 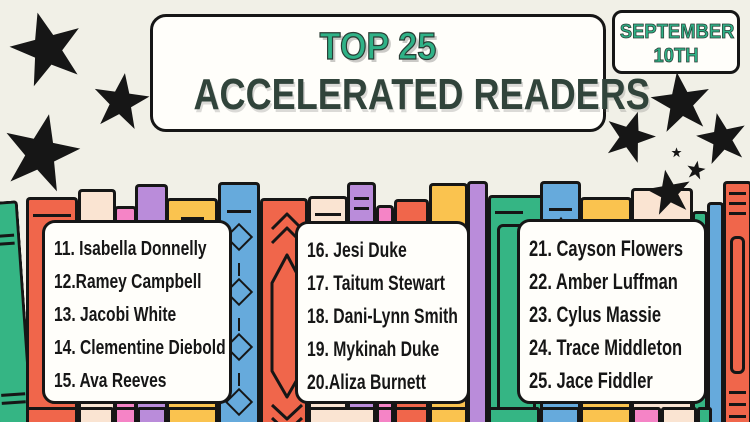 I want to click on reader-entry: 21. Cayson Flowers, so click(x=606, y=248).